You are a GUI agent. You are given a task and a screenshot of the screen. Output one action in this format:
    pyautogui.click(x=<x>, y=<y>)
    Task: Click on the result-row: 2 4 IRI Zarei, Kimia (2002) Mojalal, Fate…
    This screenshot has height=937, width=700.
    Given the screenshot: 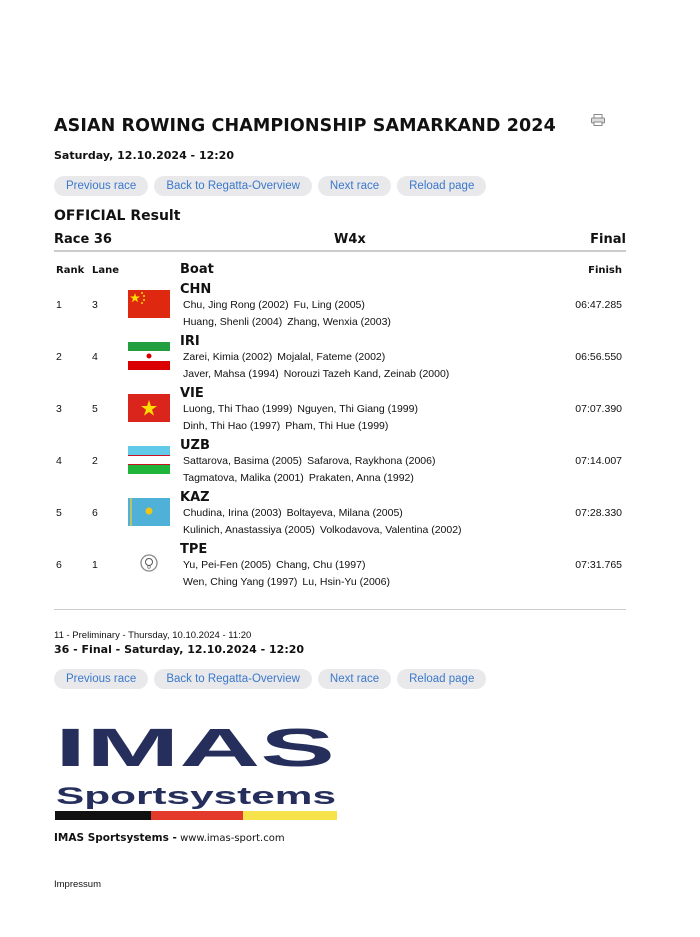 What is the action you would take?
    pyautogui.click(x=340, y=360)
    